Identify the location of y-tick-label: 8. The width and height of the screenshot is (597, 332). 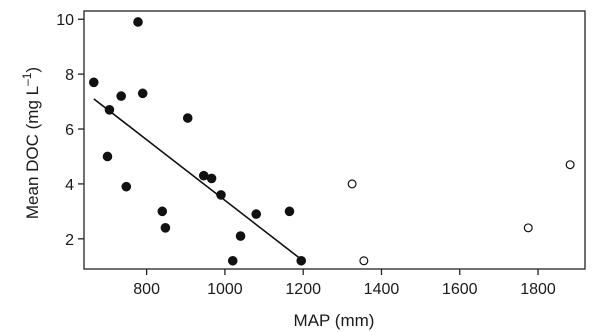
(69, 75).